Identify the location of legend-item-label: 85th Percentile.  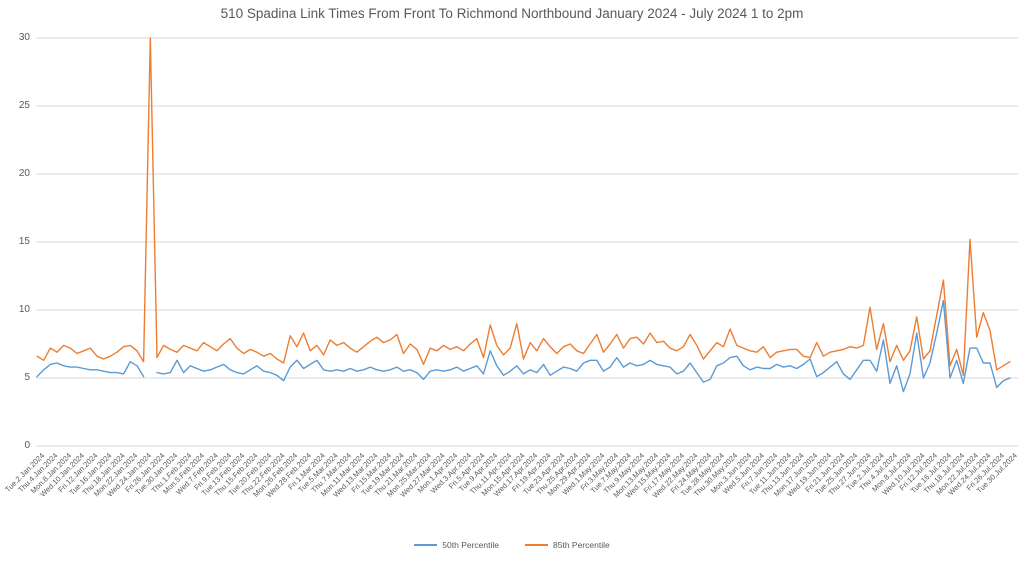
(581, 545).